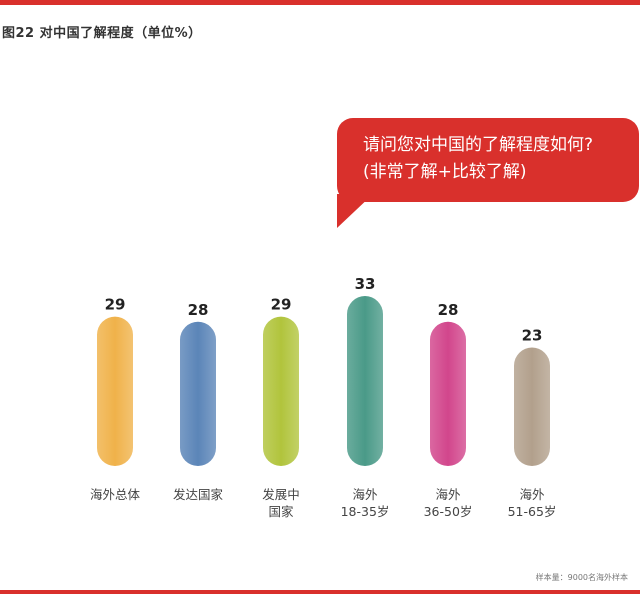 This screenshot has height=597, width=640. I want to click on sample-footnote: 样本量：9000名海外样本, so click(581, 577).